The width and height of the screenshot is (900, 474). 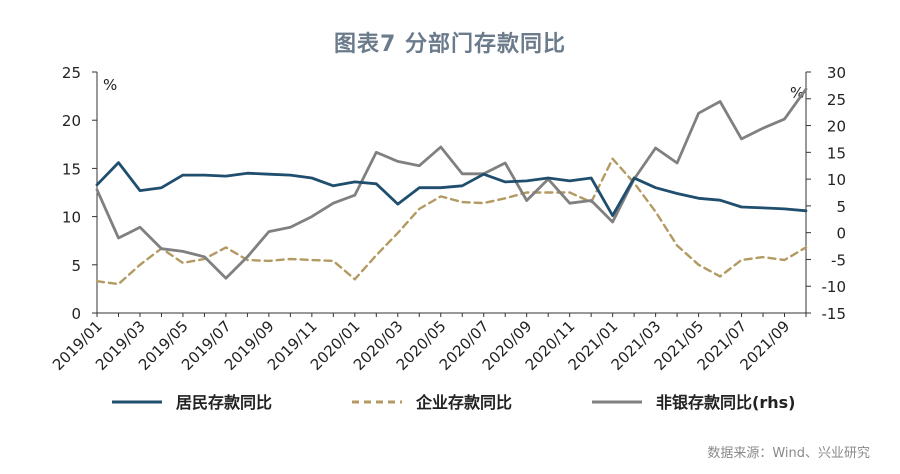 I want to click on y-right-tick-label: 0, so click(x=841, y=234).